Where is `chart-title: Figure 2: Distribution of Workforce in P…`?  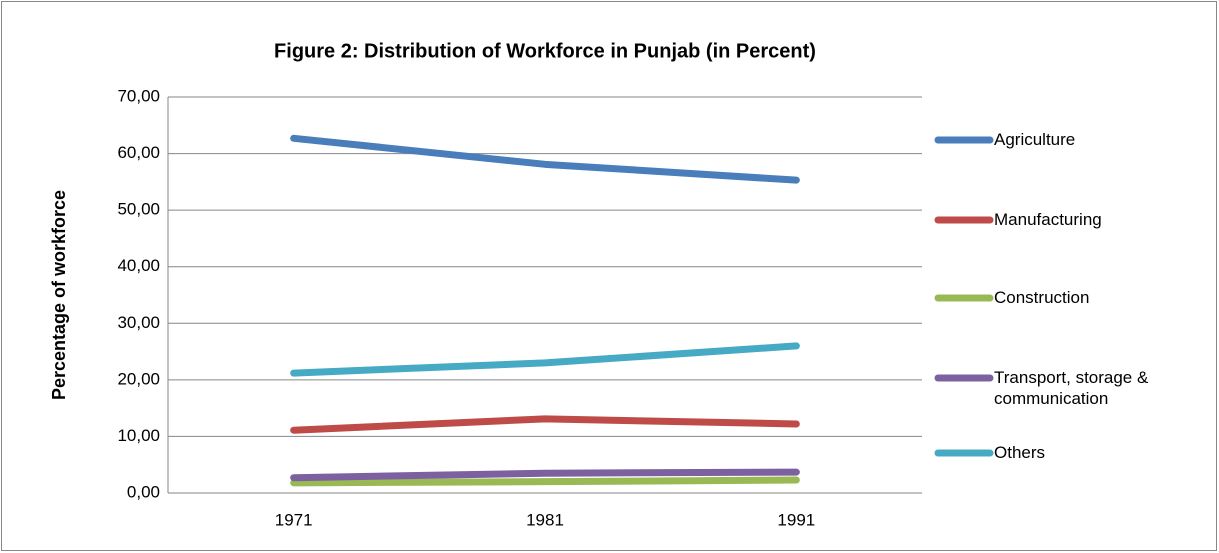 chart-title: Figure 2: Distribution of Workforce in P… is located at coordinates (545, 51).